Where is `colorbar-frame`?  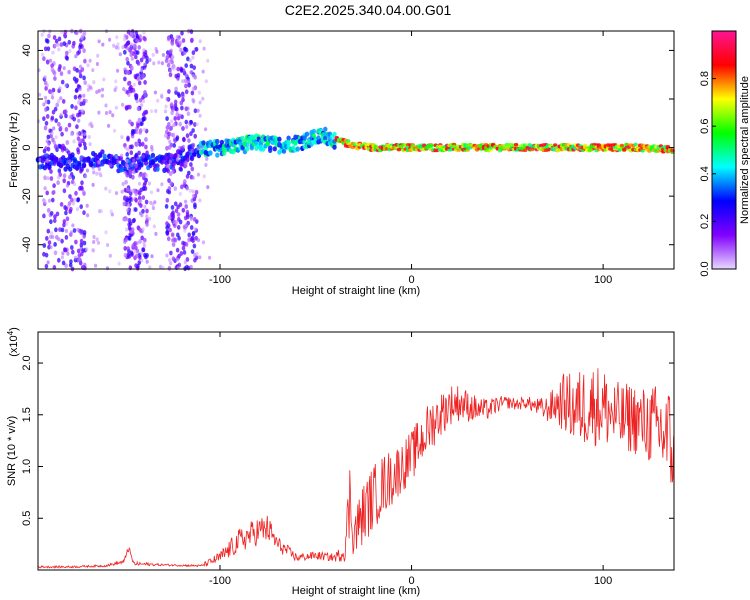 colorbar-frame is located at coordinates (724, 150).